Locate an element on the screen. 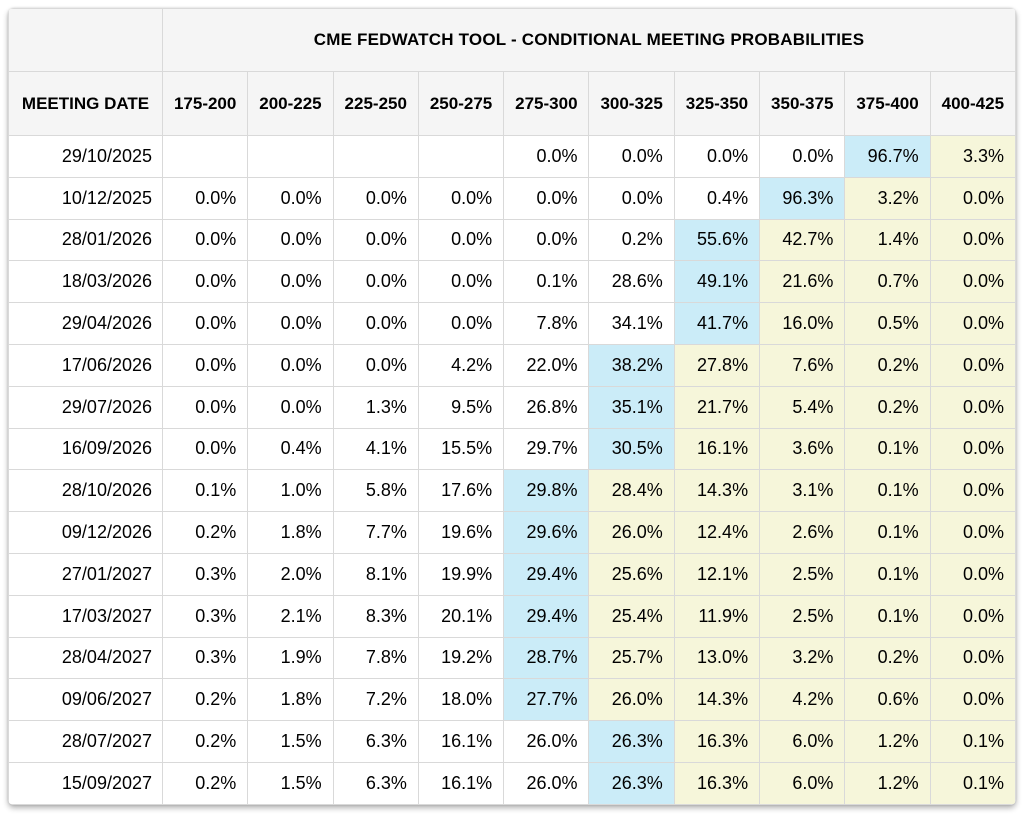  rate-range-header: 300-325 is located at coordinates (631, 103).